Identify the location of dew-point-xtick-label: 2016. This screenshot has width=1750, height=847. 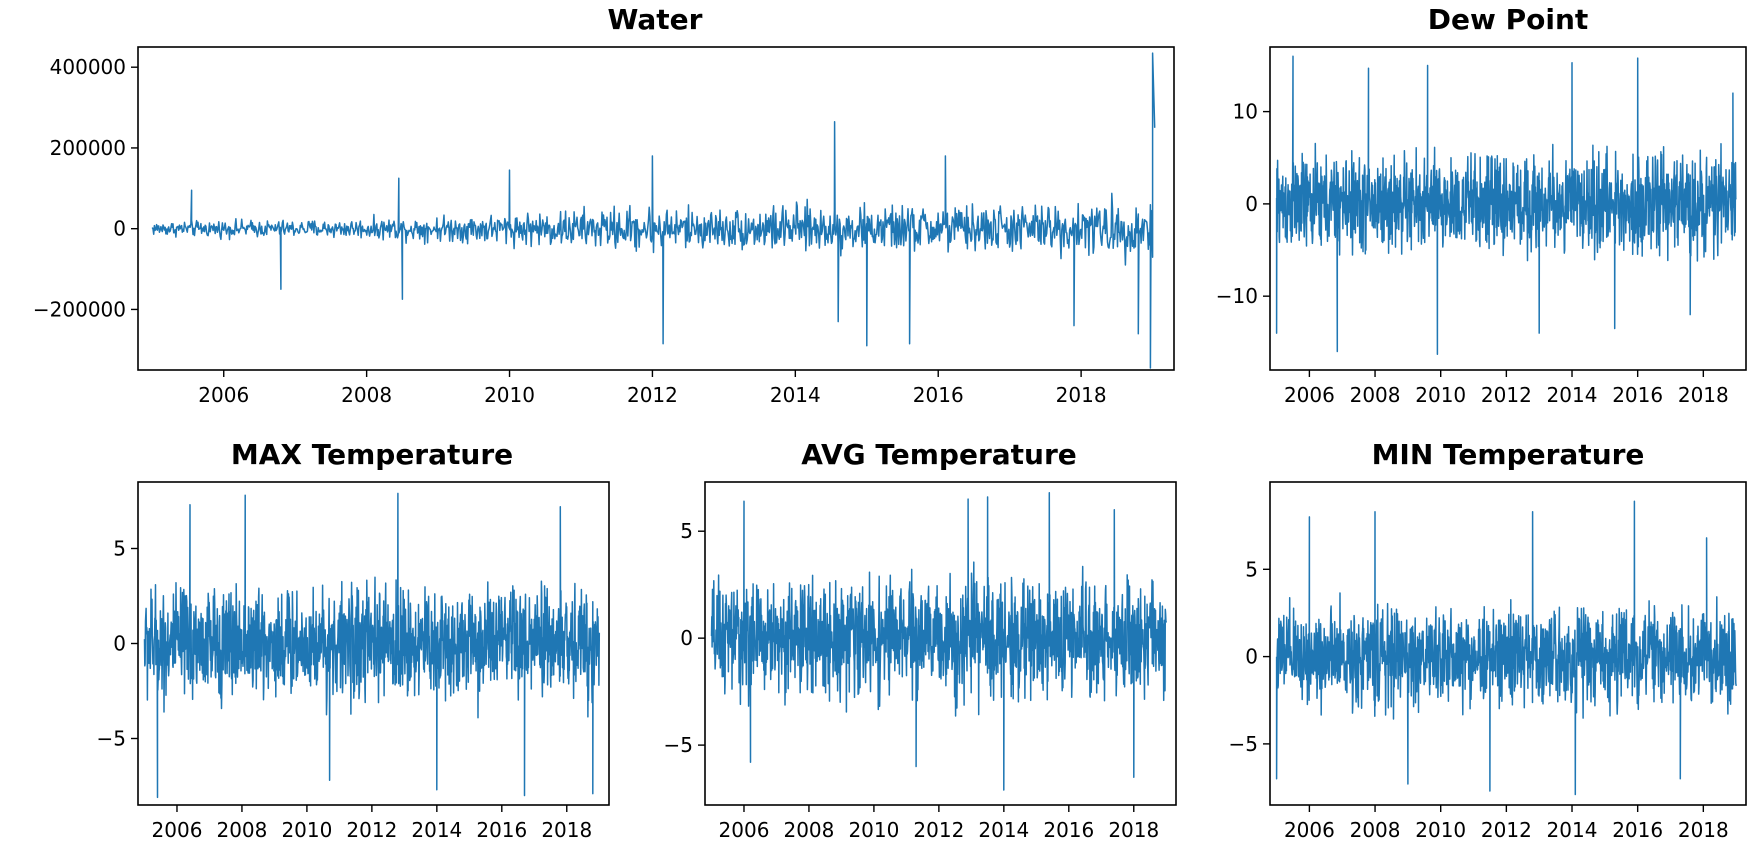
(1637, 395).